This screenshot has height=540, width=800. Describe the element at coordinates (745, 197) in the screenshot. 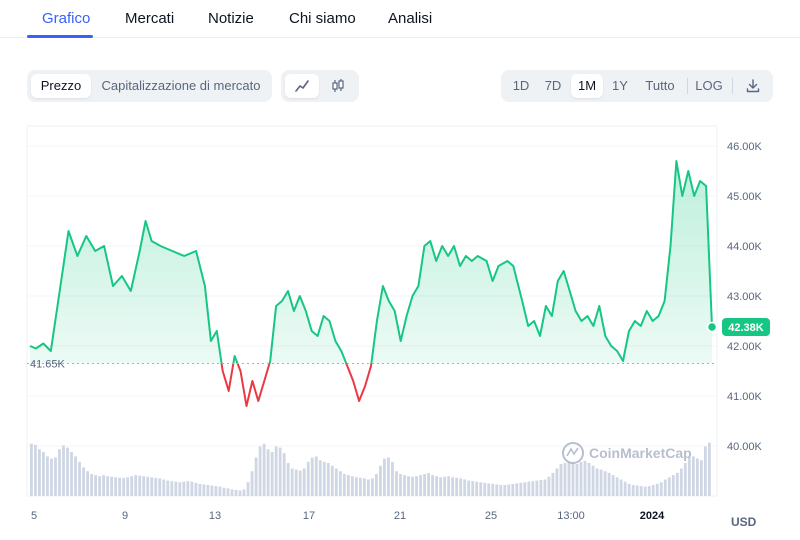

I see `y-tick-label: 45.00K` at that location.